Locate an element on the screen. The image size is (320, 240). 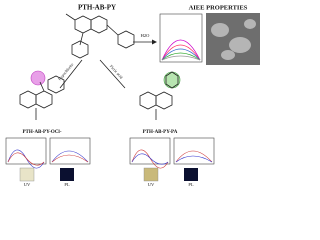
small-spectra is located at coordinates (110, 153).